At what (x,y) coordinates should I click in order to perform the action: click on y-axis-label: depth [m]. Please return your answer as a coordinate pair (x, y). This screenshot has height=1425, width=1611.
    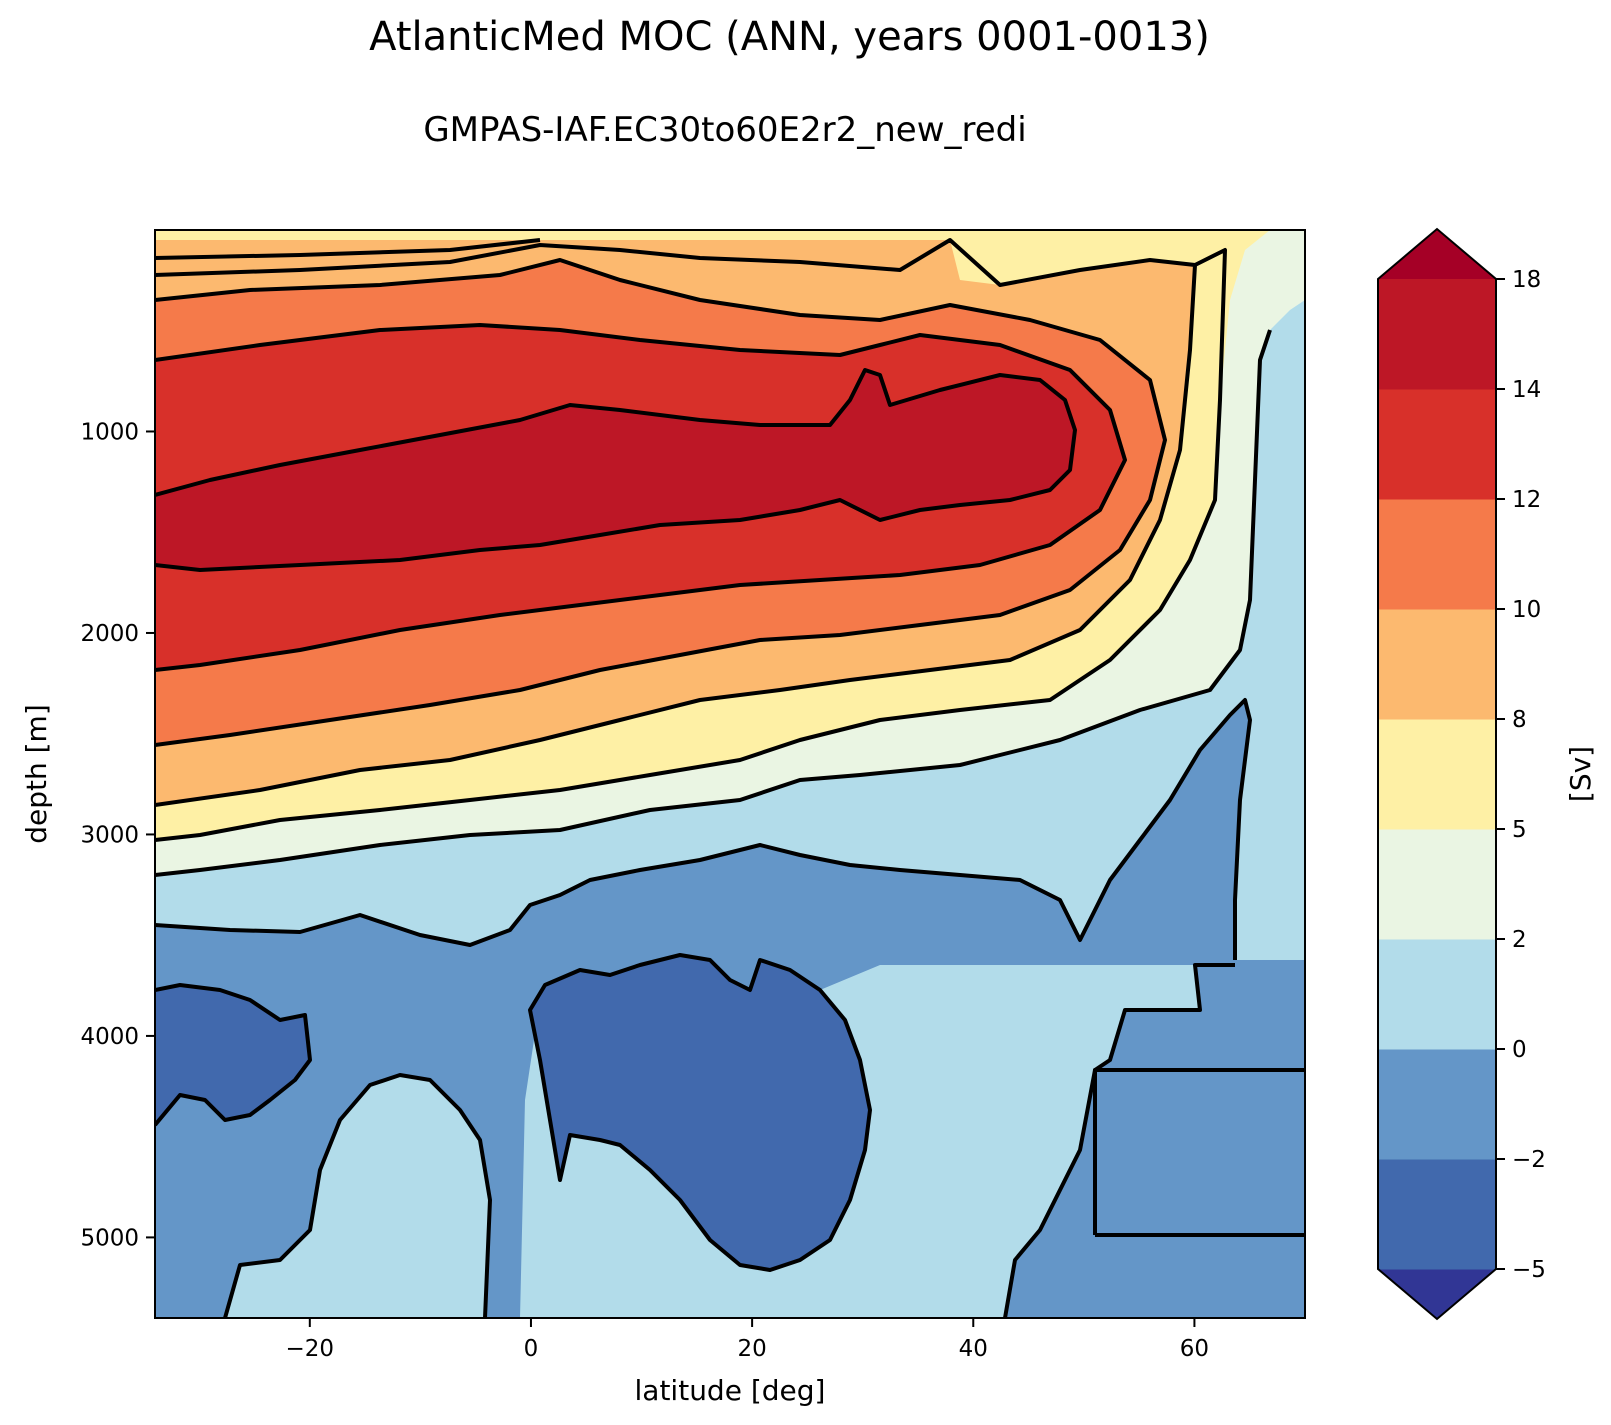
    Looking at the image, I should click on (36, 774).